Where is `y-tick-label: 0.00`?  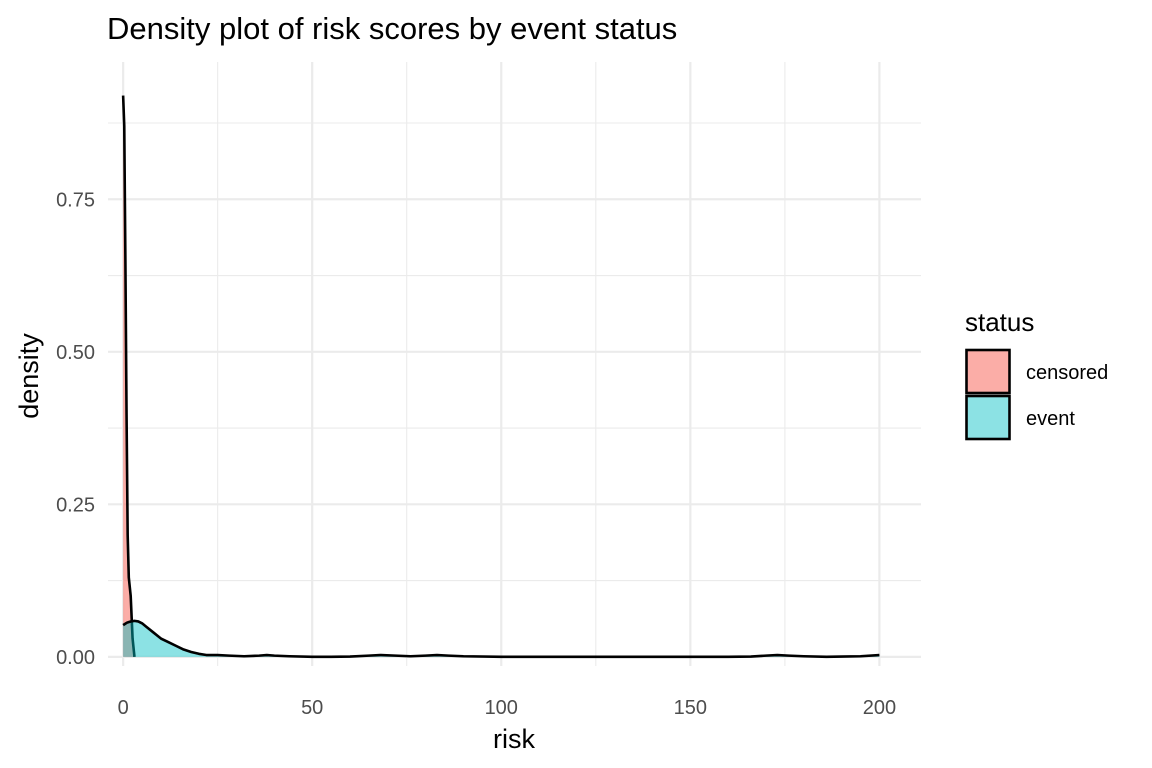
y-tick-label: 0.00 is located at coordinates (75, 658).